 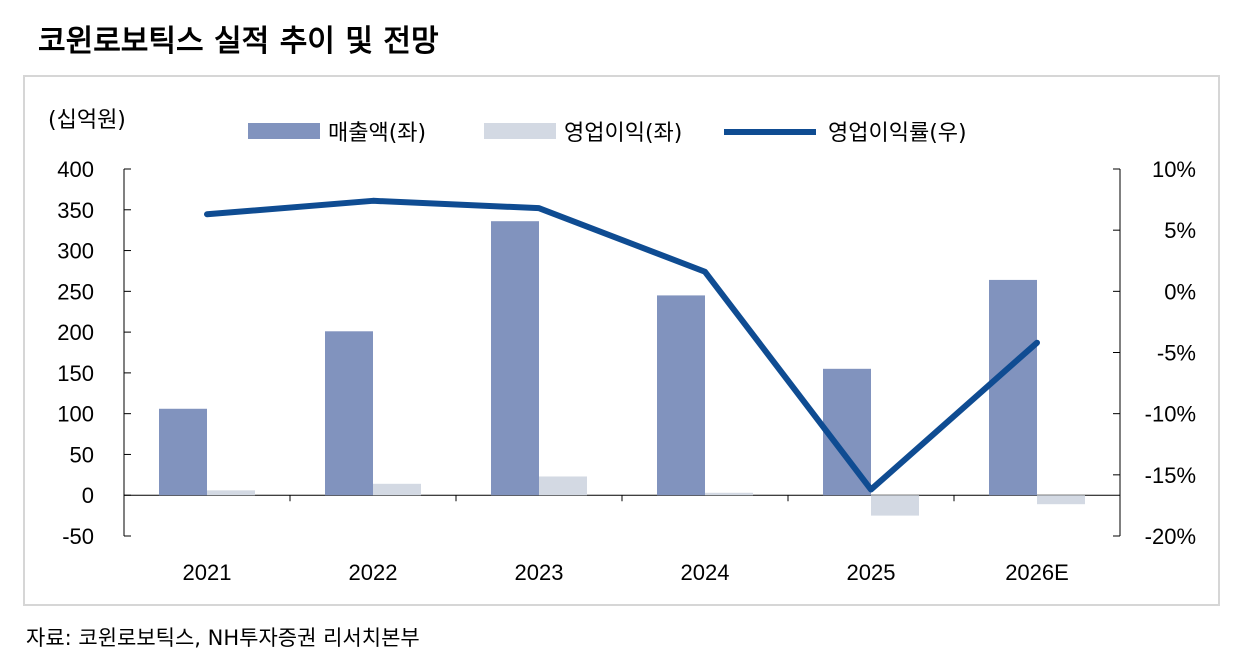 I want to click on legend-swatch-op-profit, so click(x=520, y=131).